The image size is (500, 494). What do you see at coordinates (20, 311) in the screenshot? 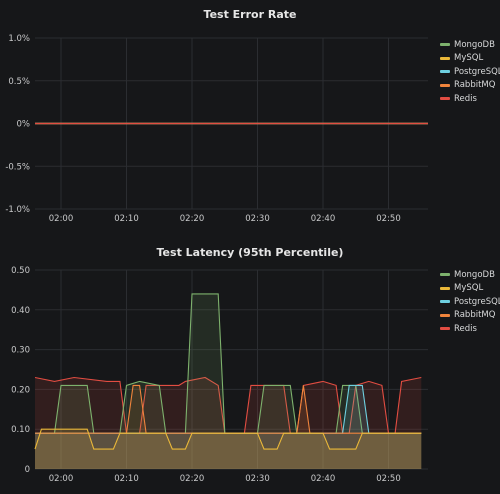
I see `y-tick-label: 0.40` at bounding box center [20, 311].